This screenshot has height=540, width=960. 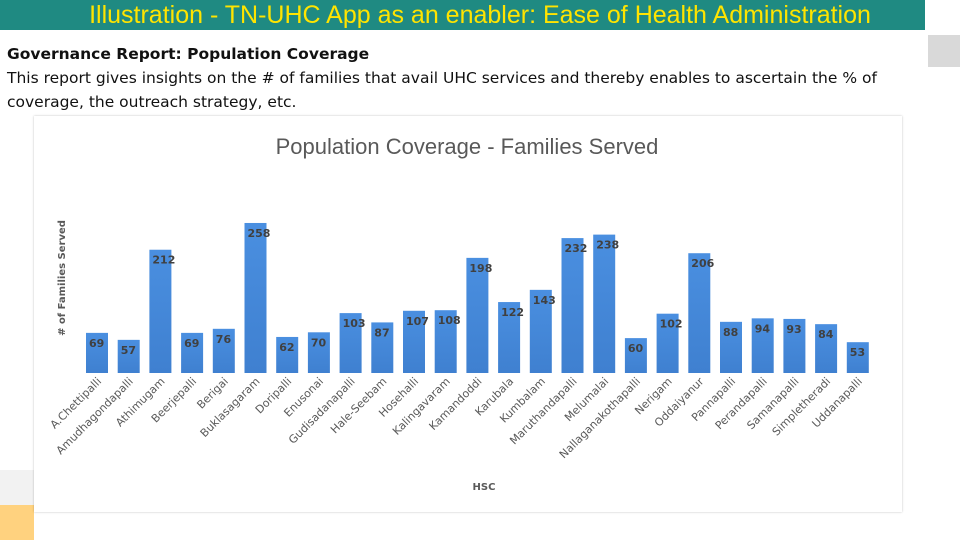 What do you see at coordinates (467, 146) in the screenshot?
I see `chart-title: Population Coverage - Families Served` at bounding box center [467, 146].